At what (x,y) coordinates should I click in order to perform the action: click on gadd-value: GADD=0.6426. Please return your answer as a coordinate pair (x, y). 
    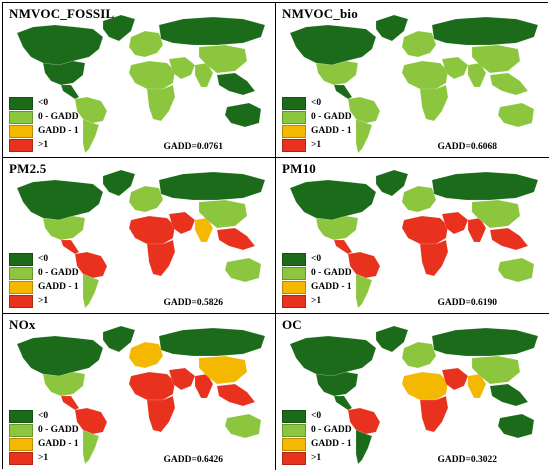
    Looking at the image, I should click on (193, 460).